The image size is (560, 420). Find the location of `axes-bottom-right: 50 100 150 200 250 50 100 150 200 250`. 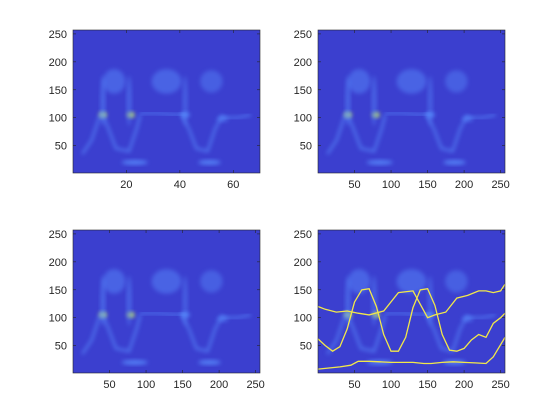

axes-bottom-right: 50 100 150 200 250 50 100 150 200 250 is located at coordinates (402, 310).